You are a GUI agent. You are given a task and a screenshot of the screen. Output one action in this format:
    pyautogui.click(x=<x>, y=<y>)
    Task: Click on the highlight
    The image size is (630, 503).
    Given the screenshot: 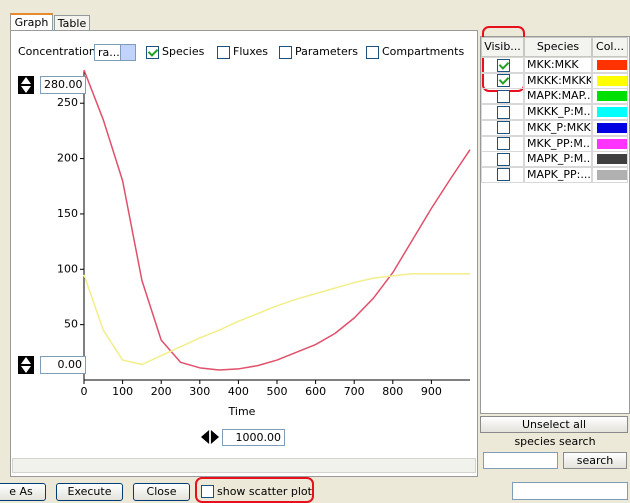 What is the action you would take?
    pyautogui.click(x=254, y=490)
    